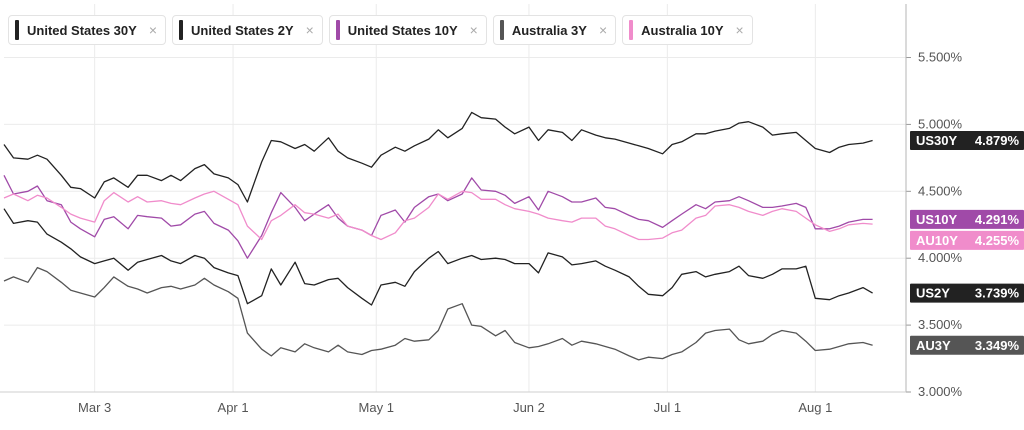 This screenshot has height=430, width=1024. I want to click on x-tick-label: Jun 2, so click(529, 407).